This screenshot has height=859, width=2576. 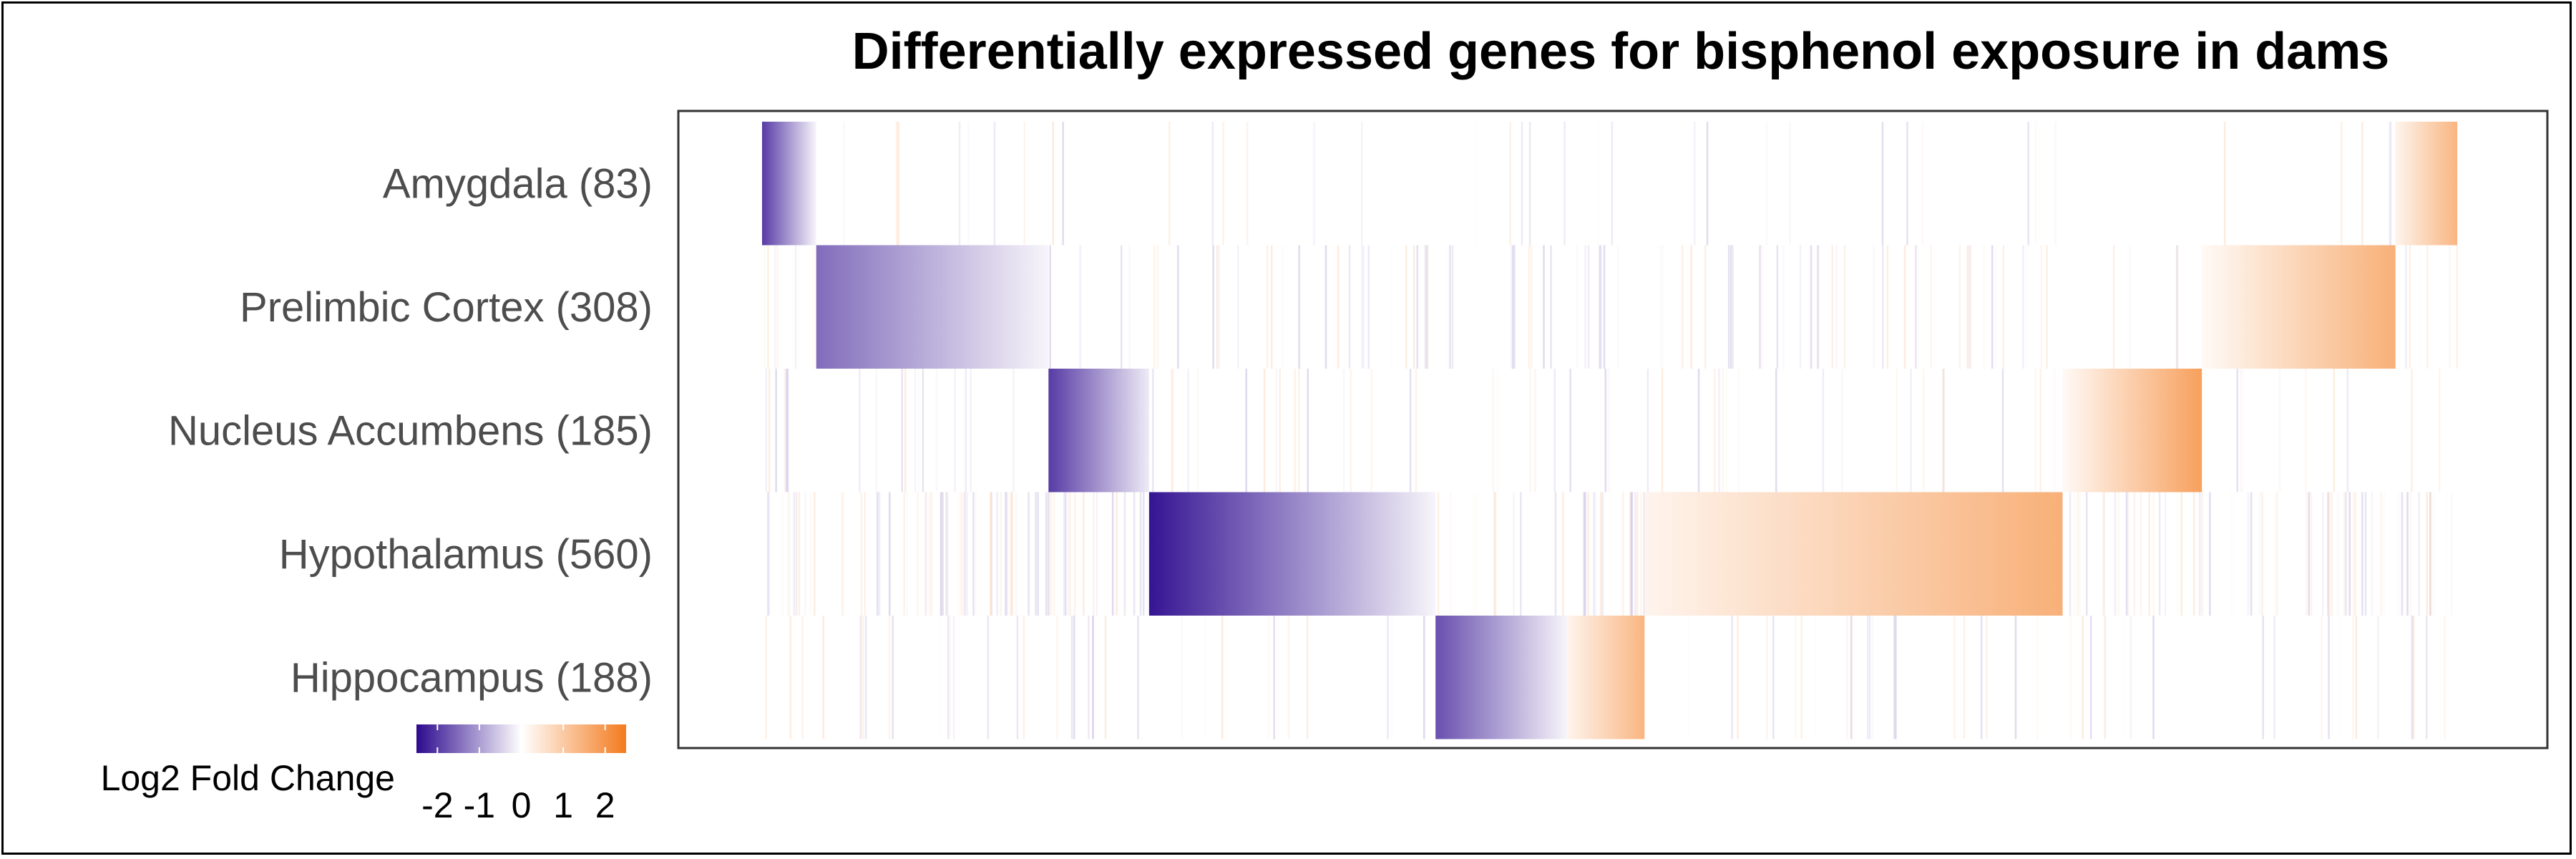 What do you see at coordinates (932, 307) in the screenshot?
I see `heatmap-block` at bounding box center [932, 307].